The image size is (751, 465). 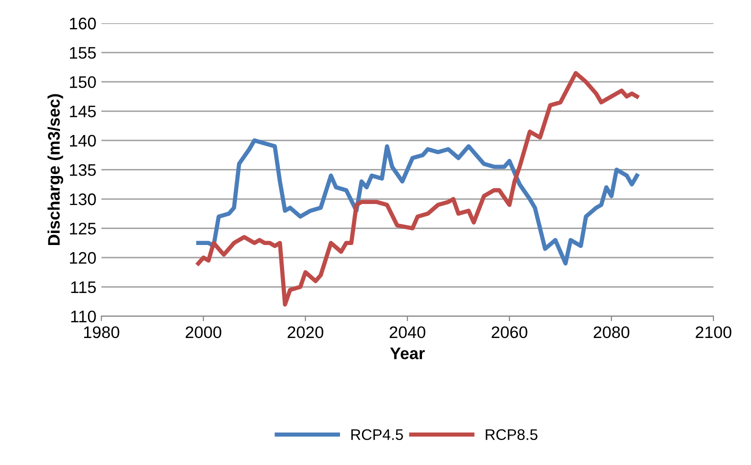 What do you see at coordinates (512, 434) in the screenshot?
I see `legend-label: RCP8.5` at bounding box center [512, 434].